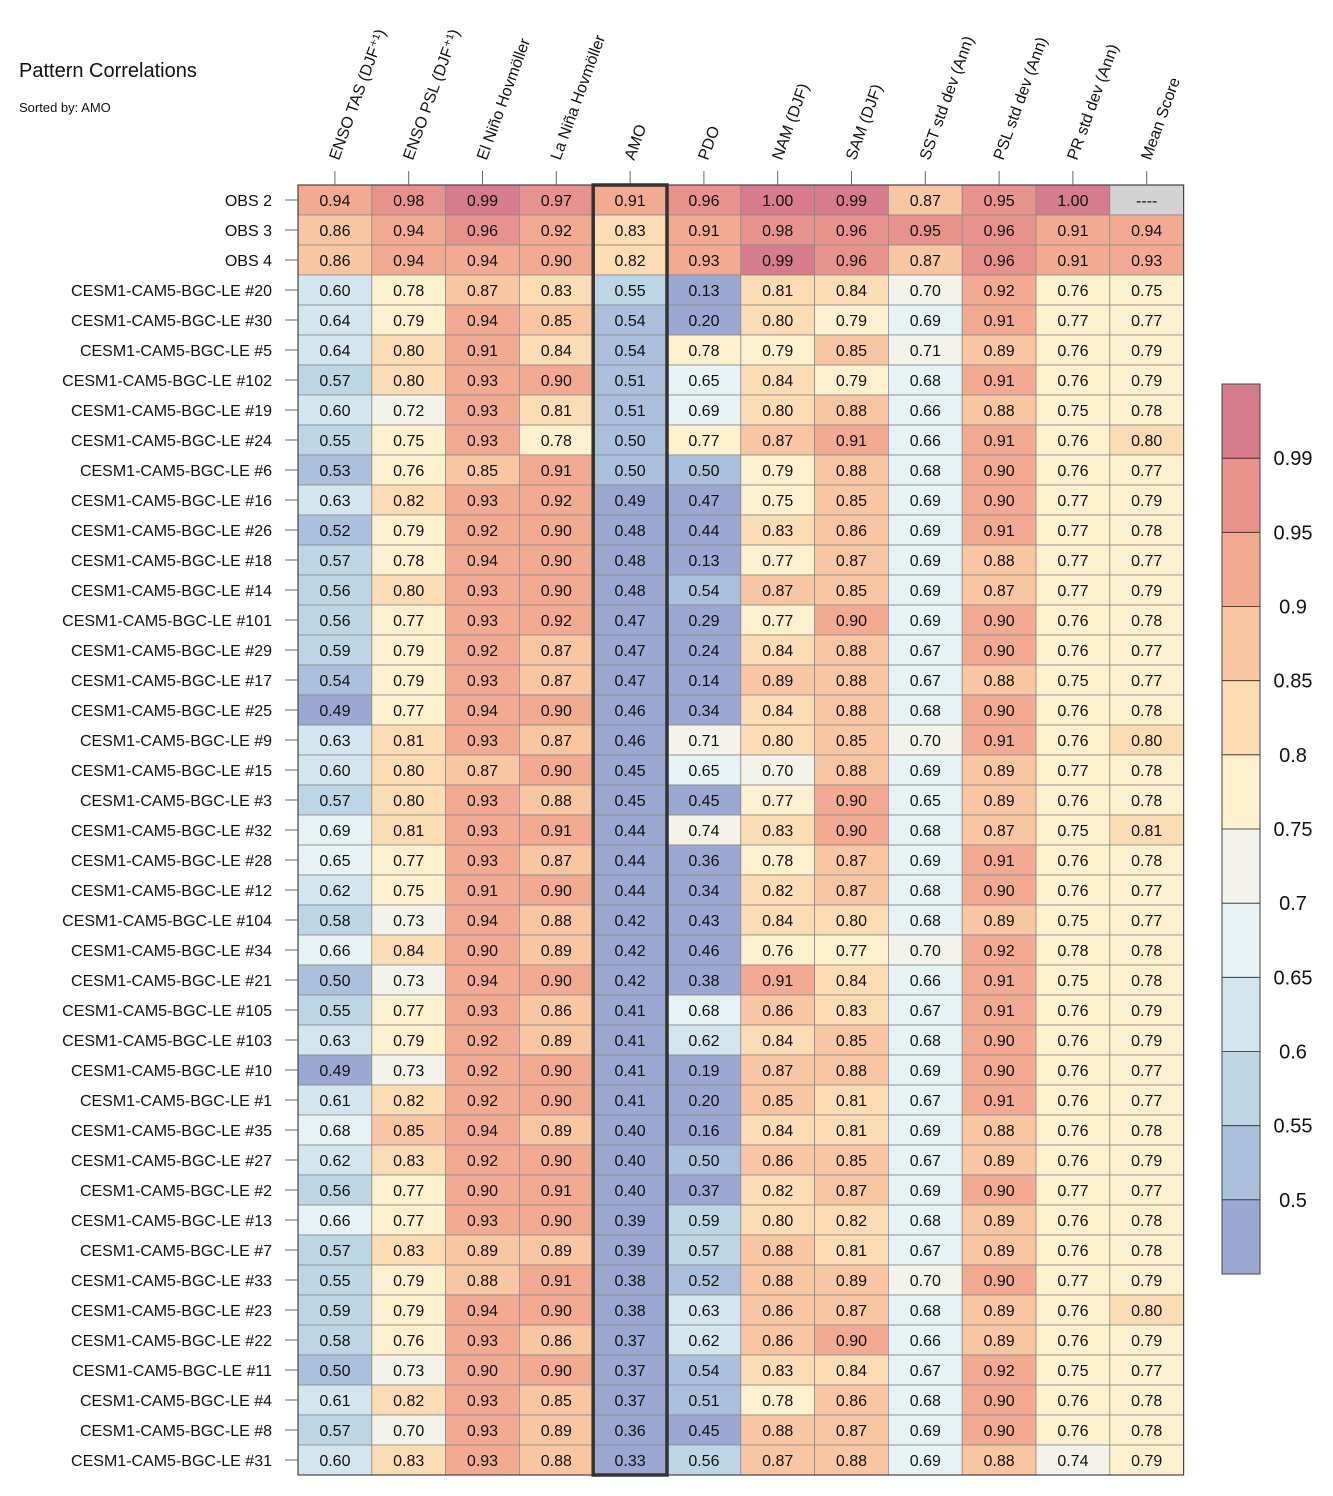 The height and width of the screenshot is (1496, 1333). What do you see at coordinates (334, 711) in the screenshot?
I see `cell-value-label: 0.49` at bounding box center [334, 711].